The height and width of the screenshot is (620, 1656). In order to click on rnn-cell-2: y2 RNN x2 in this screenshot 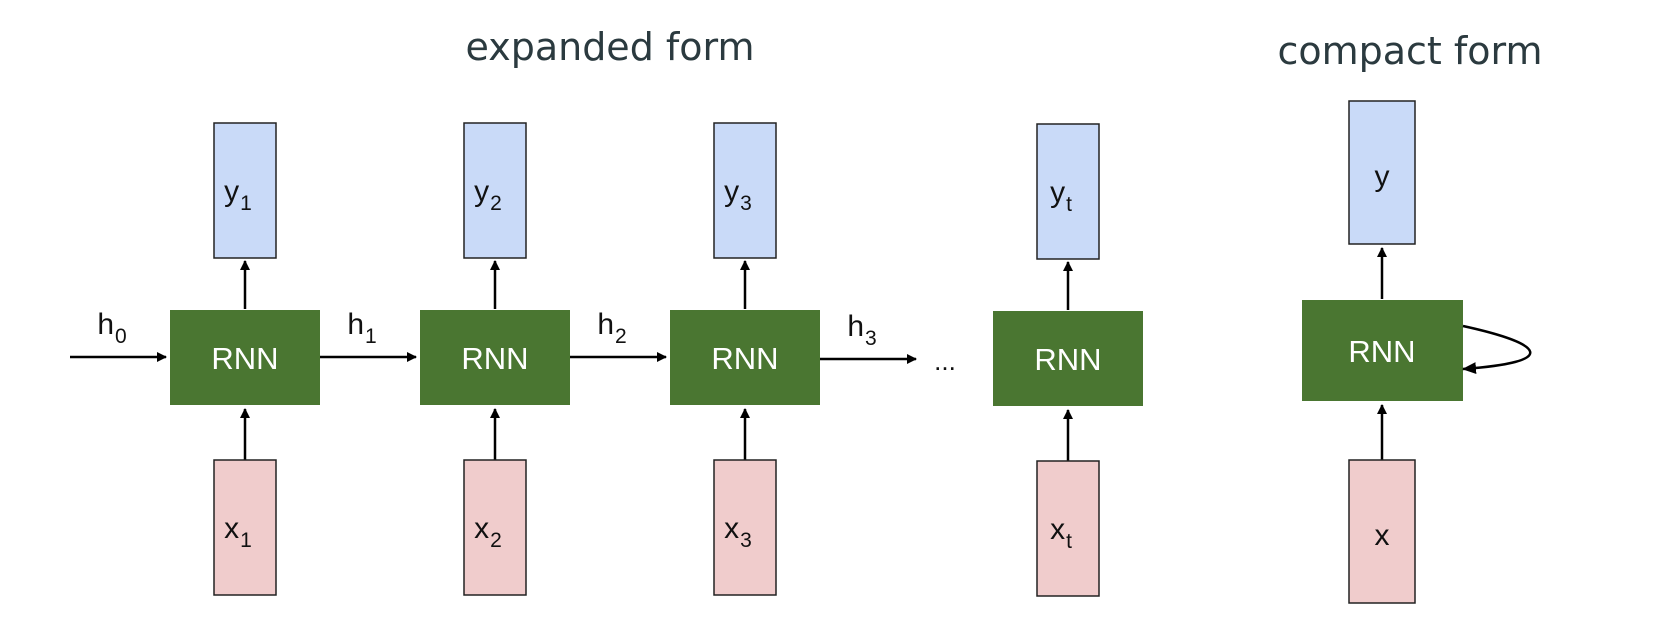, I will do `click(495, 359)`.